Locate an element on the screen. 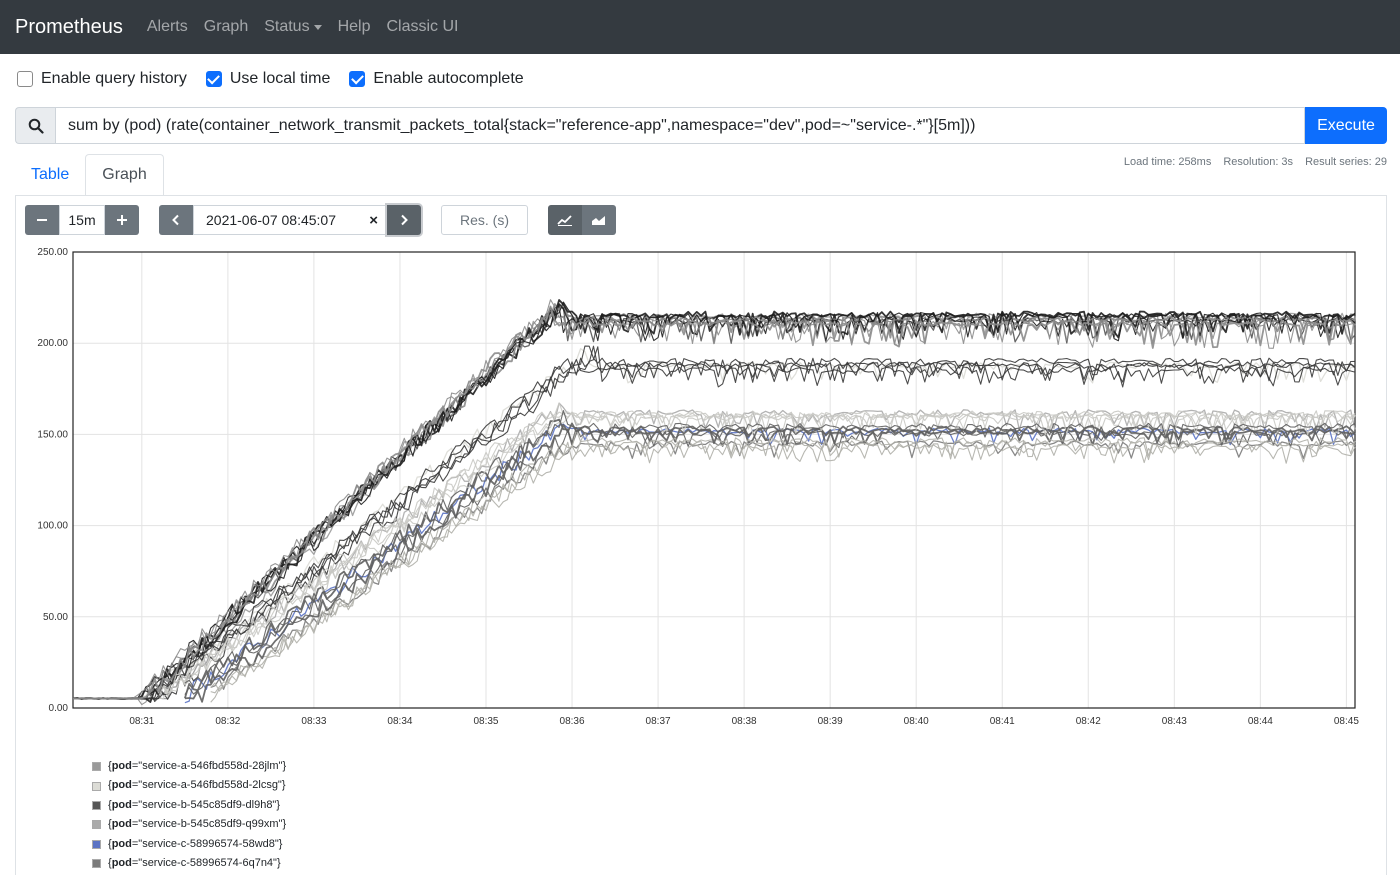 The image size is (1400, 875). option-autocomplete: Enable autocomplete is located at coordinates (436, 79).